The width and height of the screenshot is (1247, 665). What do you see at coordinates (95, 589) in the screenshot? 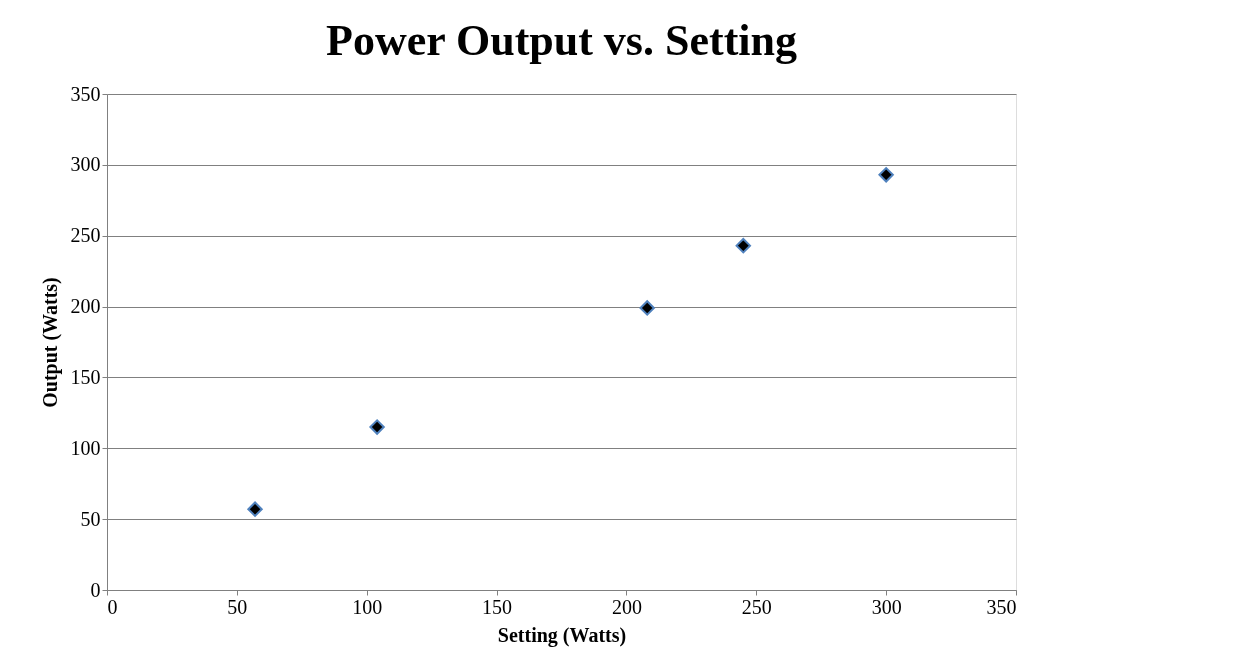
I see `y-tick-label: 0` at bounding box center [95, 589].